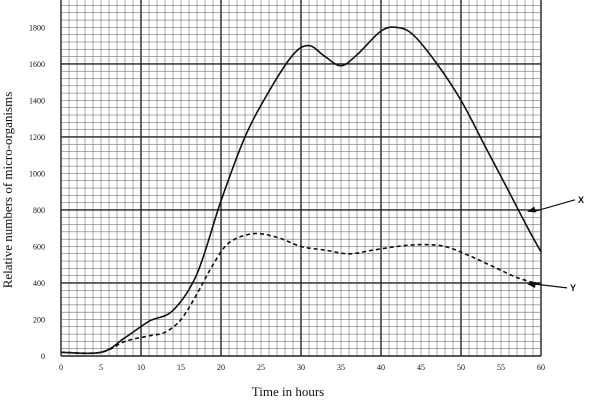 This screenshot has height=402, width=598. What do you see at coordinates (573, 288) in the screenshot?
I see `annotation-label-y: Y` at bounding box center [573, 288].